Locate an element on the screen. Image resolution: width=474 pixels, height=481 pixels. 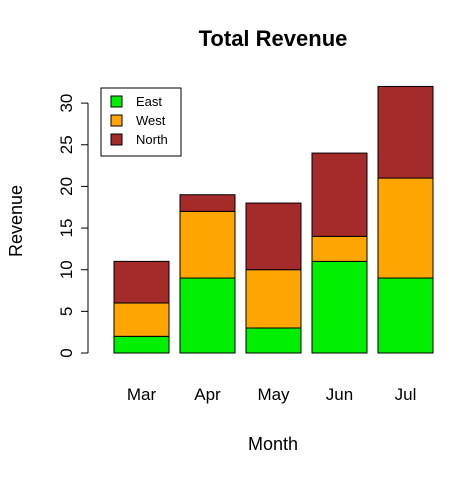
bar-segment-north-mar is located at coordinates (141, 282).